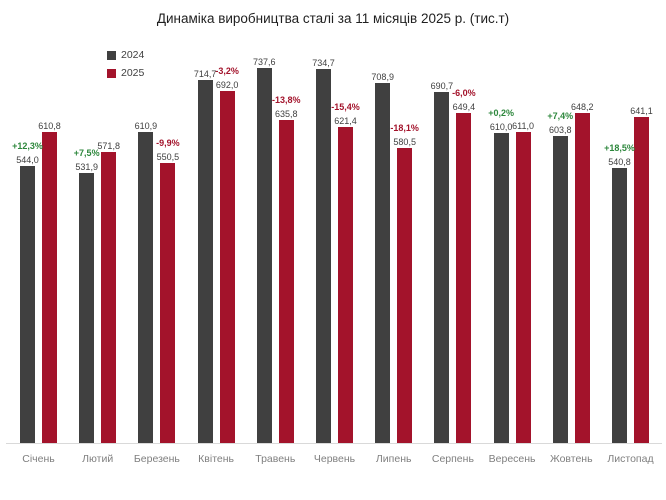 Image resolution: width=666 pixels, height=500 pixels. Describe the element at coordinates (345, 121) in the screenshot. I see `value-label-2025-m6: 621,4` at that location.